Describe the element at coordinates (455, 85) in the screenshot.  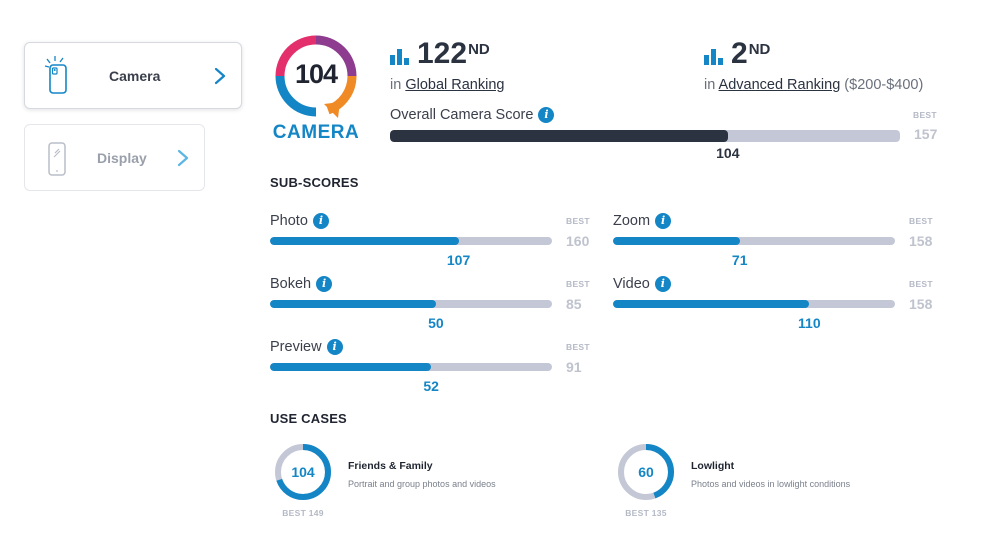
I see `global-ranking-link: Global Ranking` at that location.